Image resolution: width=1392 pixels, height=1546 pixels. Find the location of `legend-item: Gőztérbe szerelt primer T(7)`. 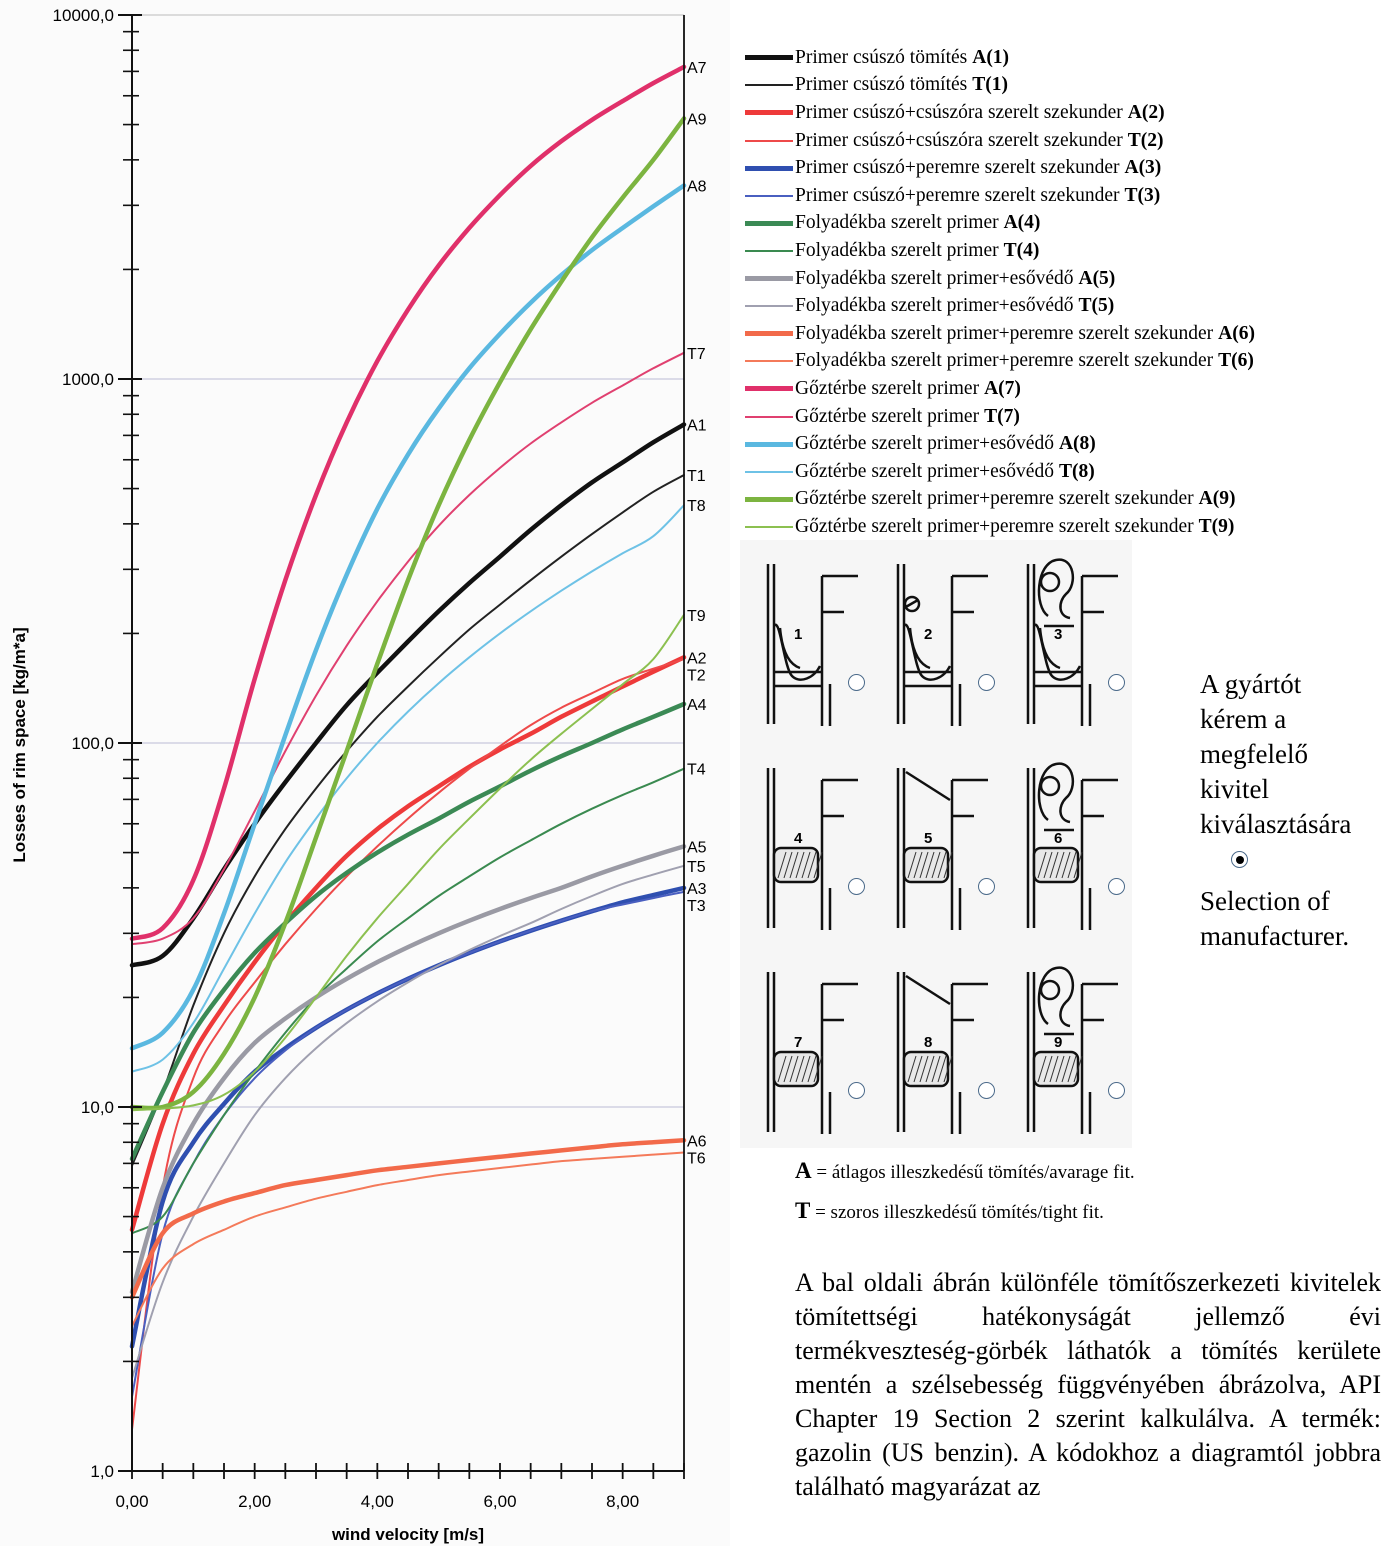

legend-item: Gőztérbe szerelt primer T(7) is located at coordinates (1065, 417).